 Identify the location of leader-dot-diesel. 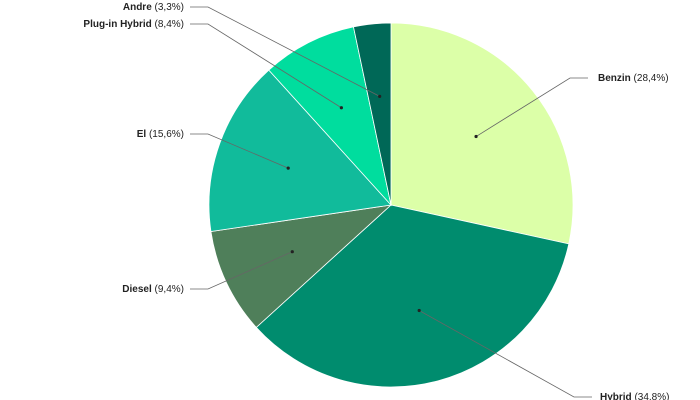
(292, 252).